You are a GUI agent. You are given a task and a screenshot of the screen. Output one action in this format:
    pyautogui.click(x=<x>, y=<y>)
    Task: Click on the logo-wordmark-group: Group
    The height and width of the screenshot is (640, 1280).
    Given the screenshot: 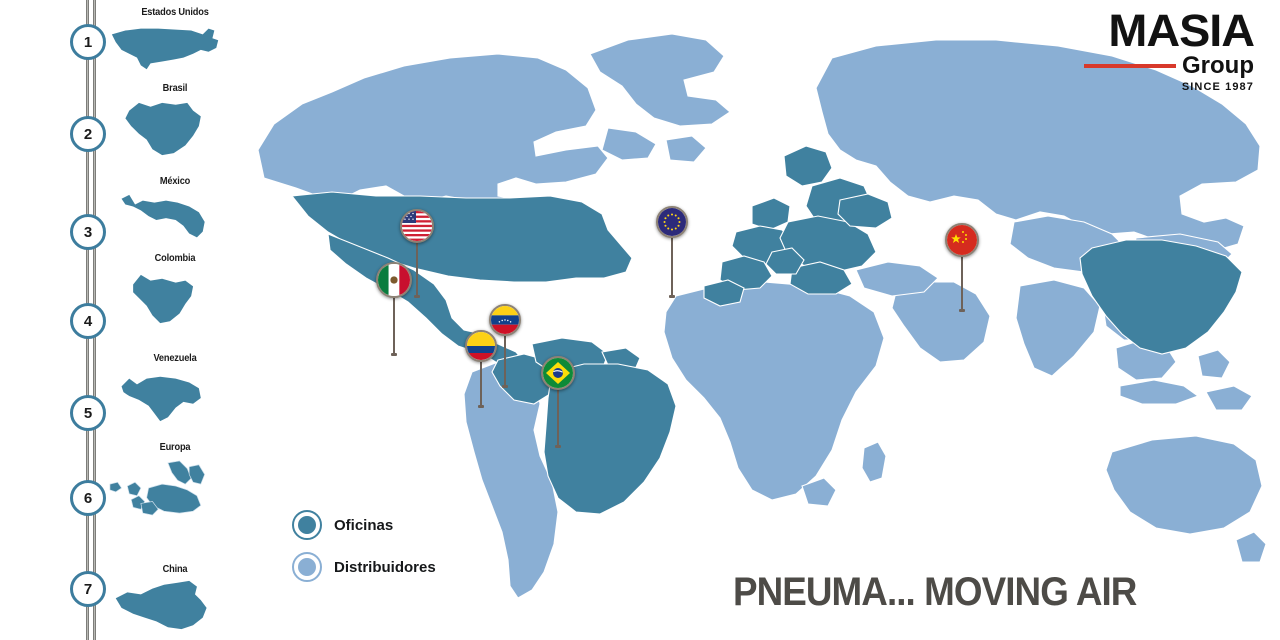 What is the action you would take?
    pyautogui.click(x=1218, y=65)
    